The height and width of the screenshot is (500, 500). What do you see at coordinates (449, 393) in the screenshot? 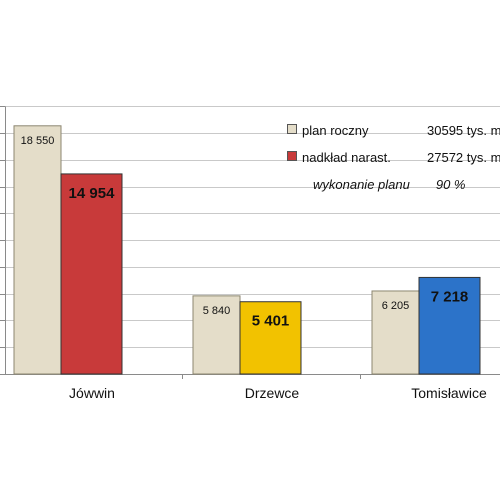
I see `category-label-2: Tomisławice` at bounding box center [449, 393].